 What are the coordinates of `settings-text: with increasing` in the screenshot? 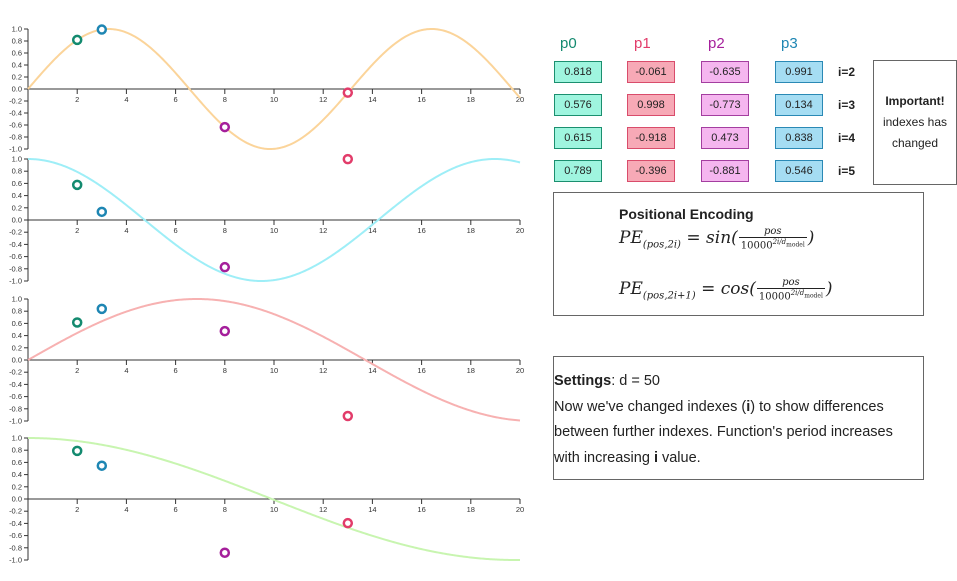 It's located at (604, 457).